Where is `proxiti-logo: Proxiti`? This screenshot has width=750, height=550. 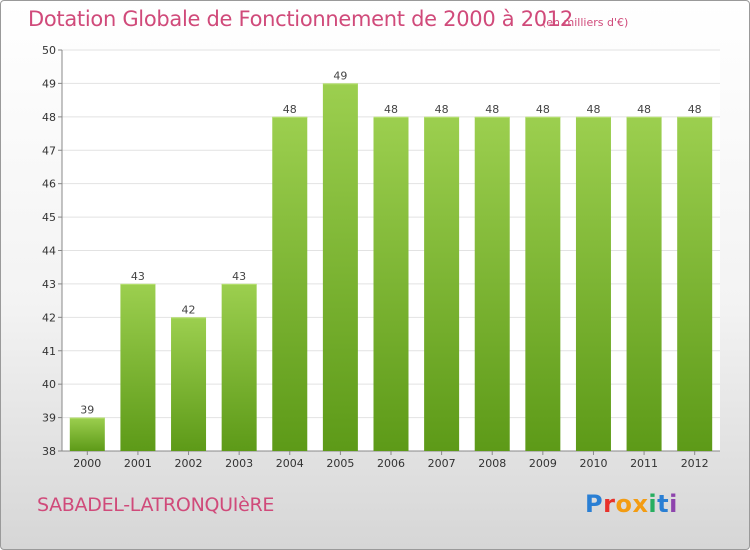
proxiti-logo: Proxiti is located at coordinates (631, 504).